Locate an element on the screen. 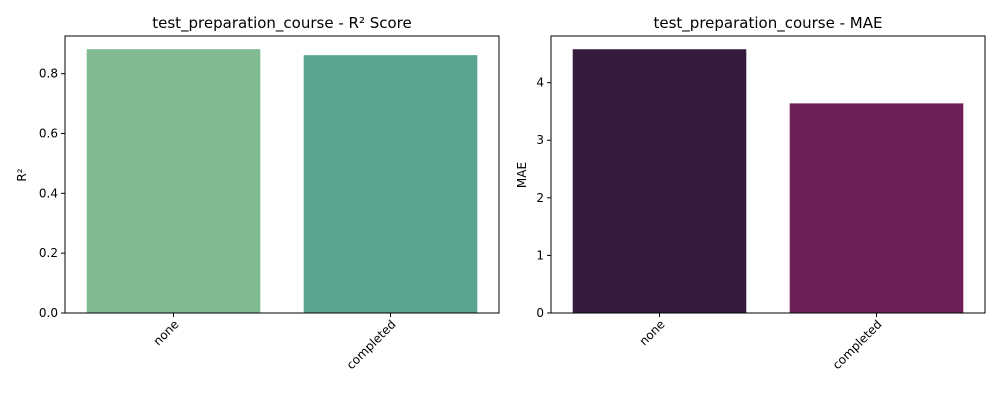  r2-y-tick-label: 0.4 is located at coordinates (48, 193).